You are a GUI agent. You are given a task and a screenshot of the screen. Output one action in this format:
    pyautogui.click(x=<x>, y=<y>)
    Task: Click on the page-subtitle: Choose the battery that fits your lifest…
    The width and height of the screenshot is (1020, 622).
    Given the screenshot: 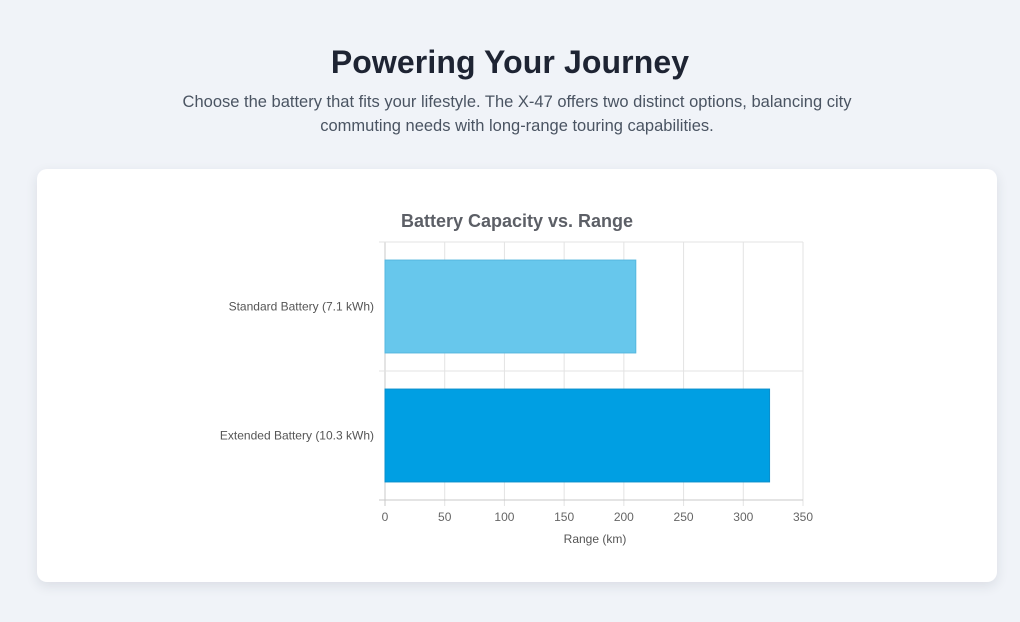 What is the action you would take?
    pyautogui.click(x=517, y=114)
    